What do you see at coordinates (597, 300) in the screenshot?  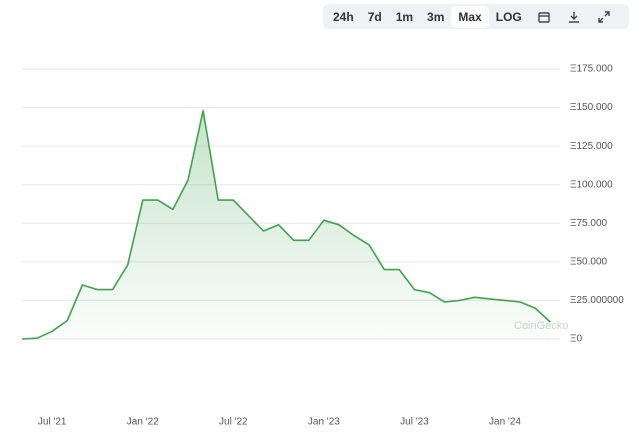 I see `y-tick-label: Ξ25.000000` at bounding box center [597, 300].